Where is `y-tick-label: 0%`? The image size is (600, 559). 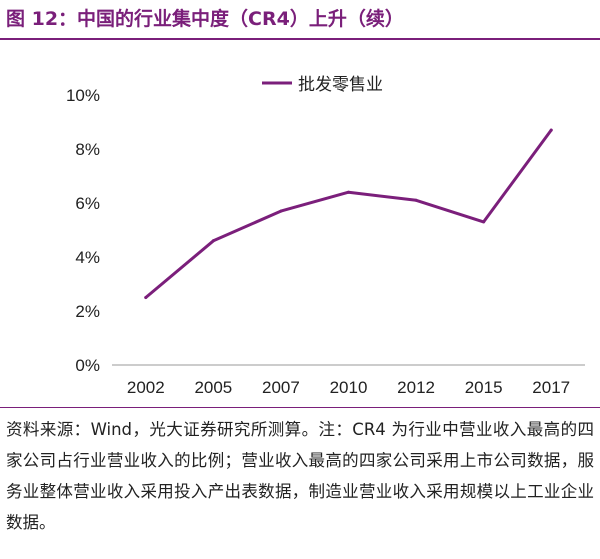
y-tick-label: 0% is located at coordinates (87, 365).